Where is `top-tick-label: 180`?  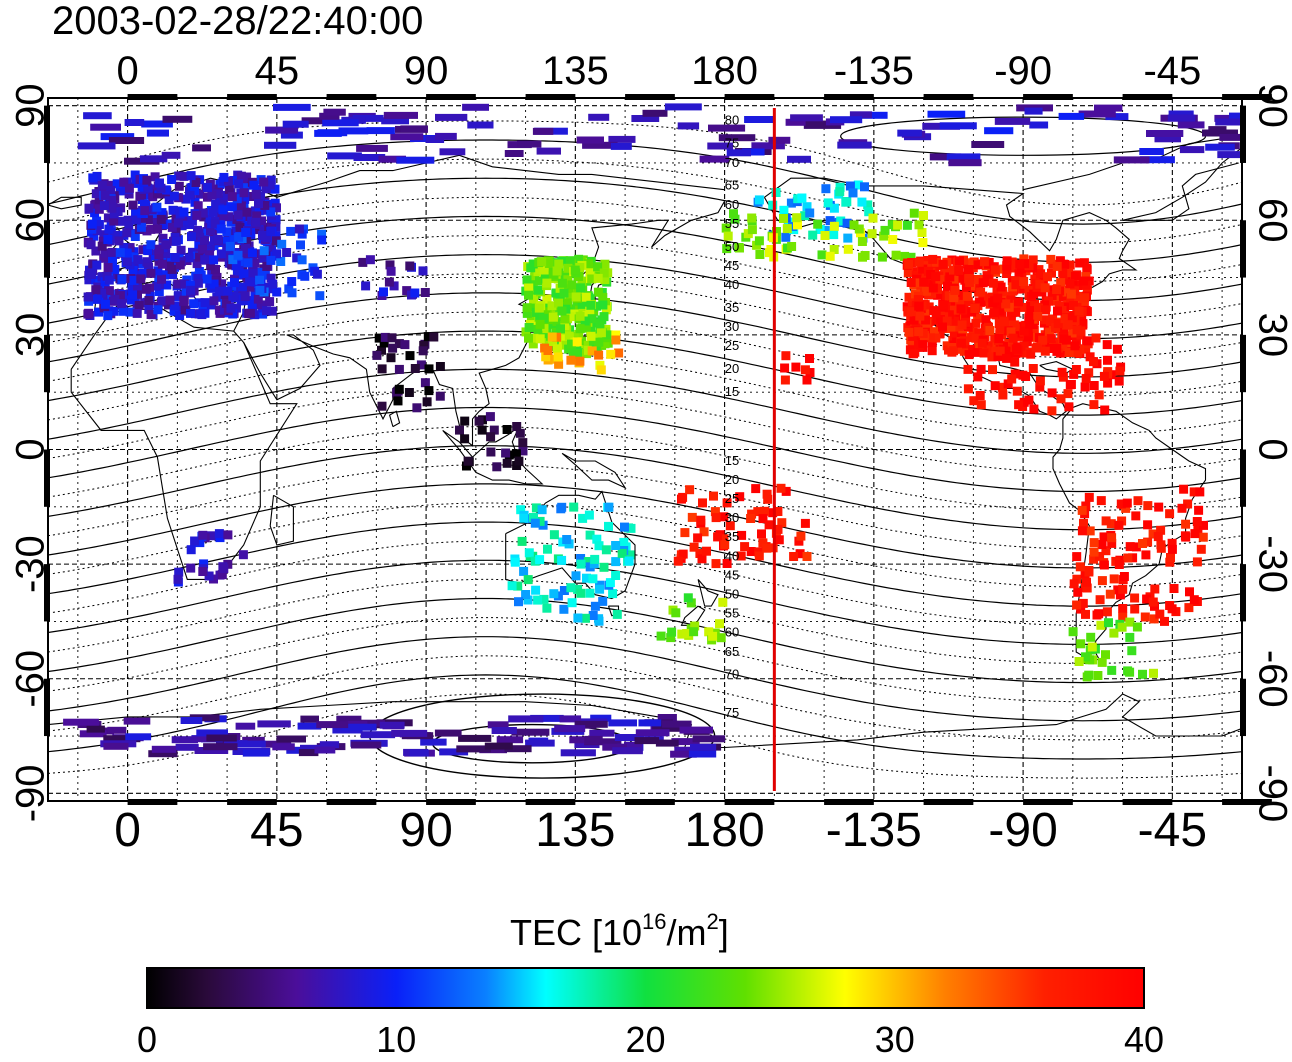
top-tick-label: 180 is located at coordinates (724, 71).